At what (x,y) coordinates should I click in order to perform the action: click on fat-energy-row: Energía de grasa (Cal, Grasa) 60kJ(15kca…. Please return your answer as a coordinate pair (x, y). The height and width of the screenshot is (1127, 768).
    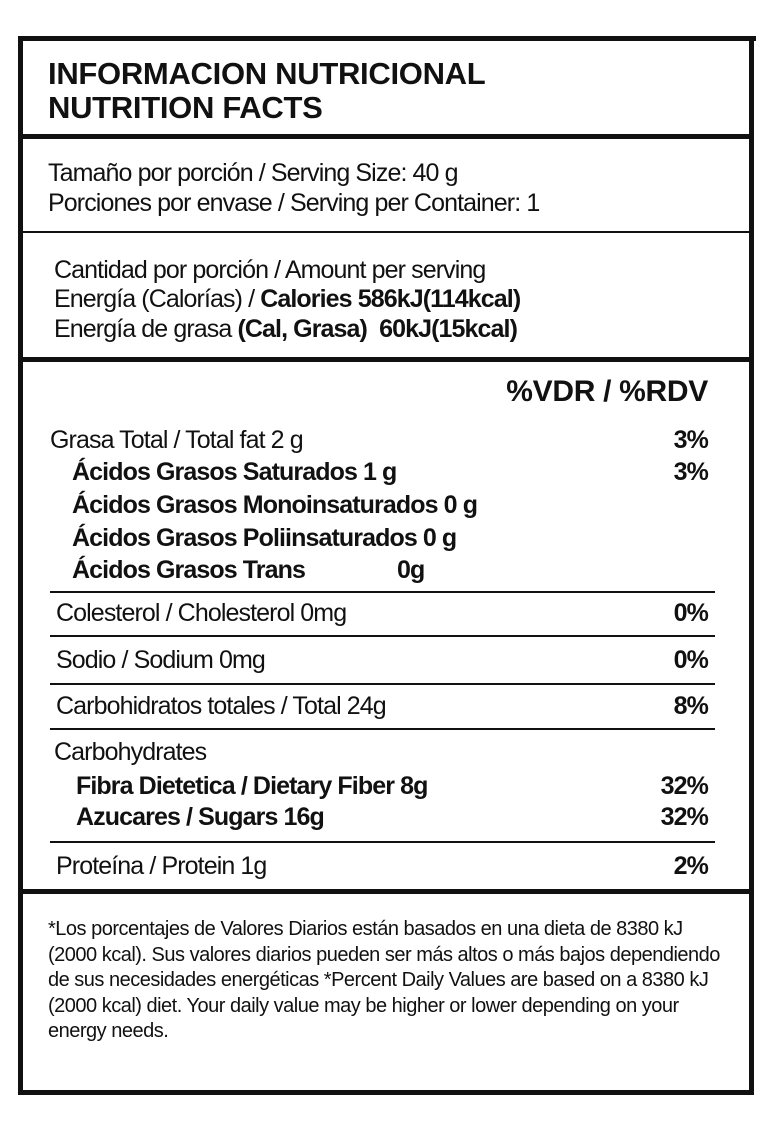
    Looking at the image, I should click on (286, 329).